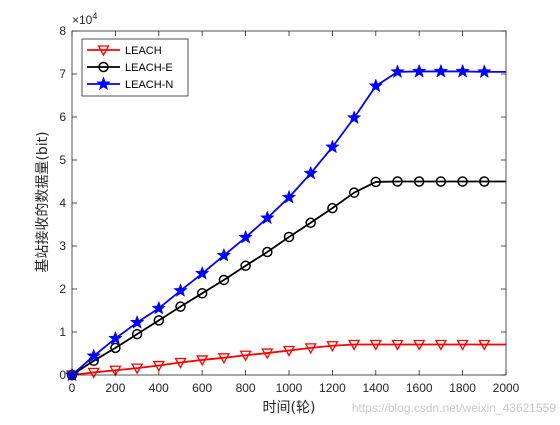 This screenshot has height=425, width=560. What do you see at coordinates (62, 74) in the screenshot?
I see `y-tick-label: 7` at bounding box center [62, 74].